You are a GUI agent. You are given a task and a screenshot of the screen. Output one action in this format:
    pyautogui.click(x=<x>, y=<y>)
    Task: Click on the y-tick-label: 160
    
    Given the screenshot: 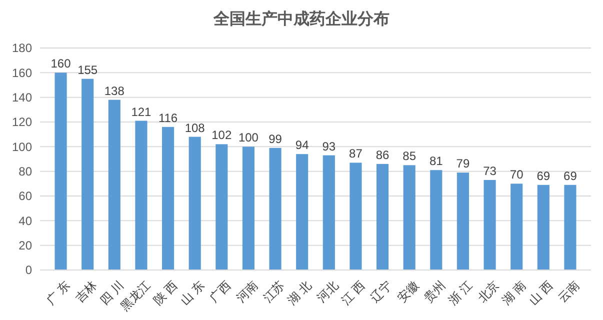 What is the action you would take?
    pyautogui.click(x=22, y=73)
    